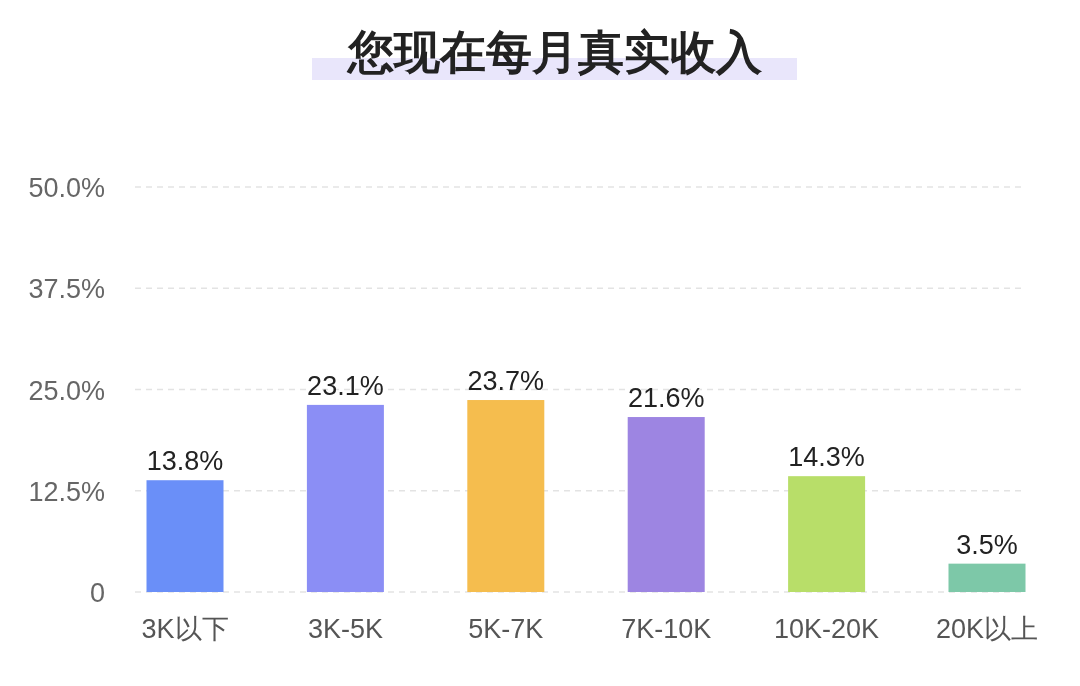  What do you see at coordinates (185, 461) in the screenshot?
I see `data-label: 13.8%` at bounding box center [185, 461].